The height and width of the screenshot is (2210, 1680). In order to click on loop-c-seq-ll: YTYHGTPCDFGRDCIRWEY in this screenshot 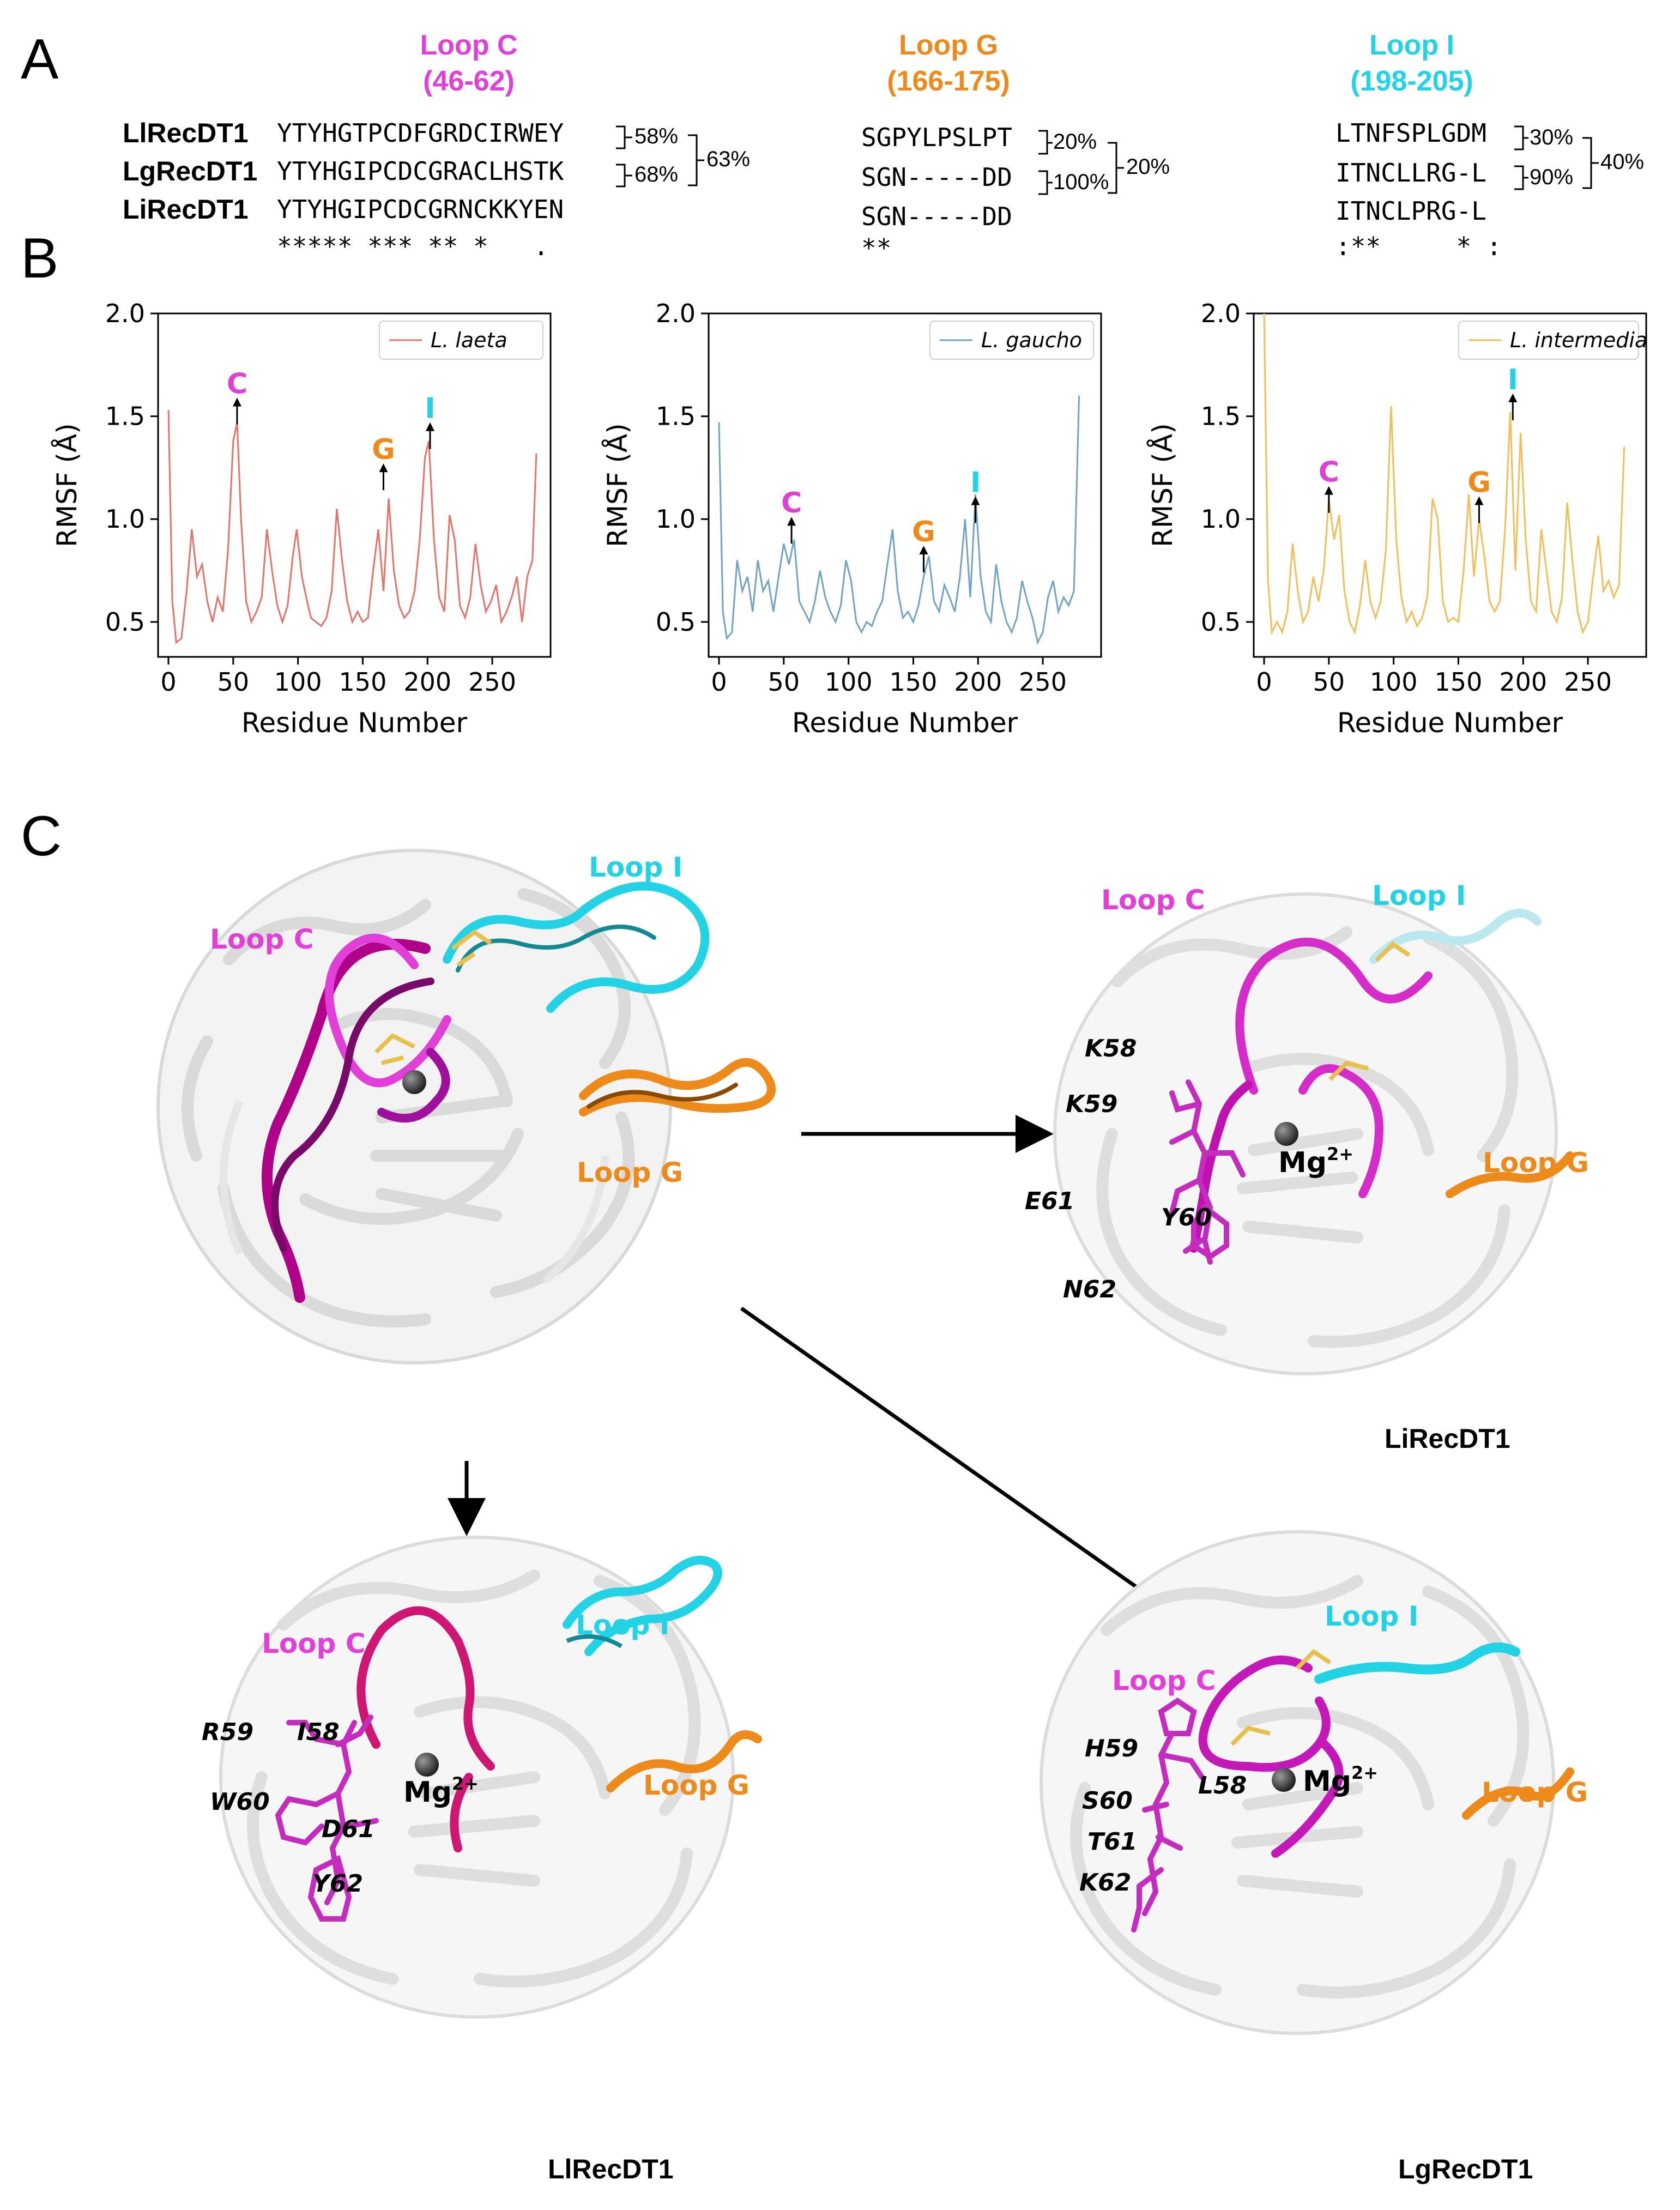, I will do `click(420, 133)`.